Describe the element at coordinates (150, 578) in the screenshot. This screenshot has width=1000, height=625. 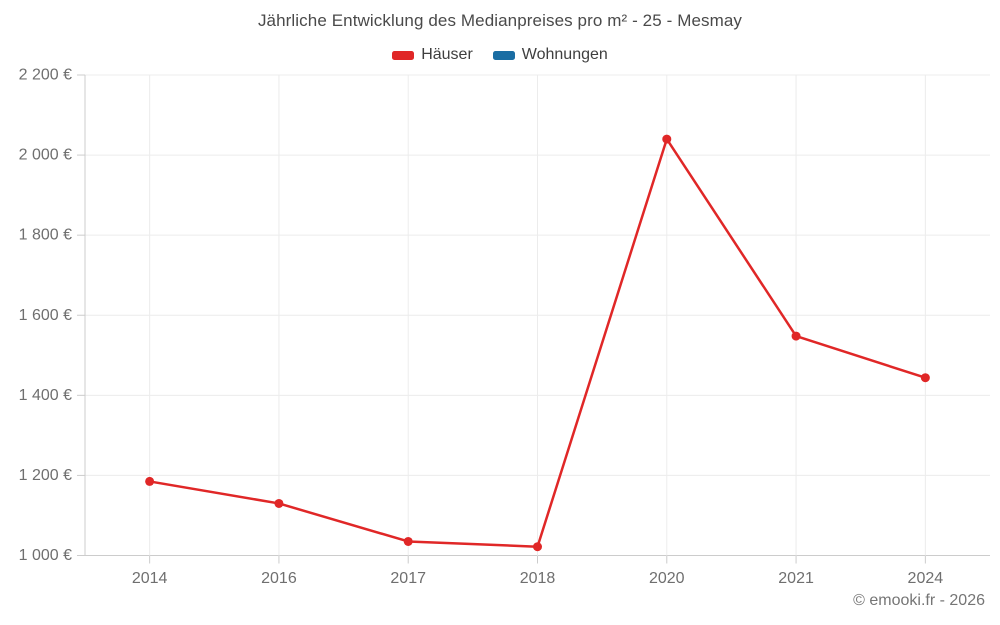
I see `x-axis-label: 2014` at that location.